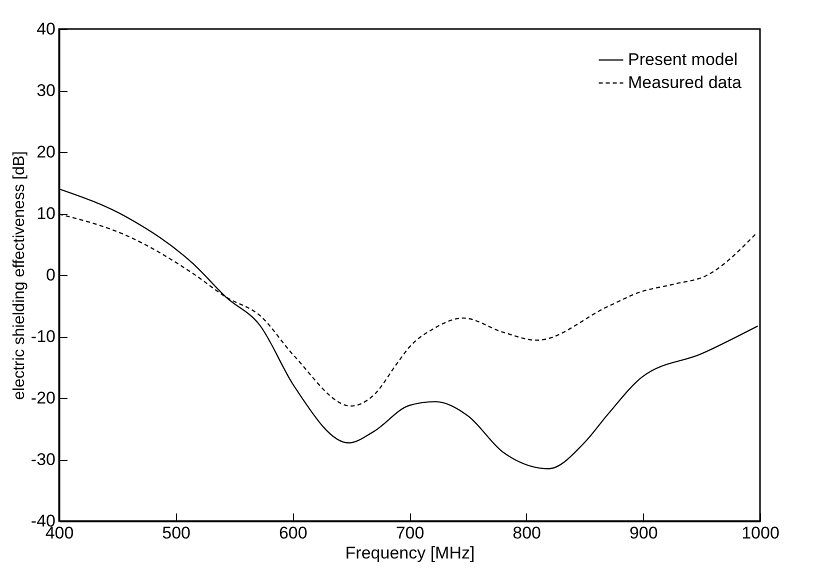 Image resolution: width=835 pixels, height=585 pixels. Describe the element at coordinates (643, 533) in the screenshot. I see `x-tick-label: 900` at that location.